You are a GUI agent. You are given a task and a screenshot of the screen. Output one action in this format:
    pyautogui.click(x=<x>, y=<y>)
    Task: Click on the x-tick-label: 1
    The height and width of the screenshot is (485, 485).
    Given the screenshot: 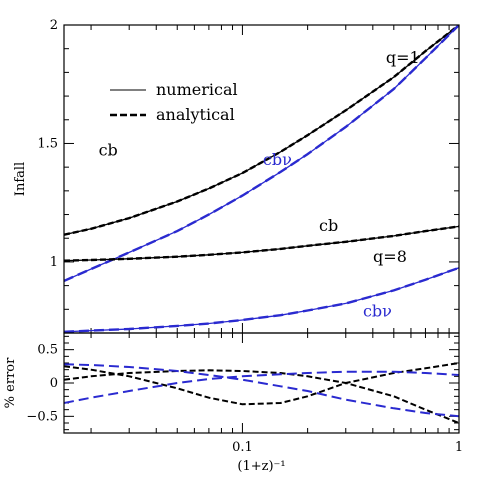 What is the action you would take?
    pyautogui.click(x=459, y=447)
    